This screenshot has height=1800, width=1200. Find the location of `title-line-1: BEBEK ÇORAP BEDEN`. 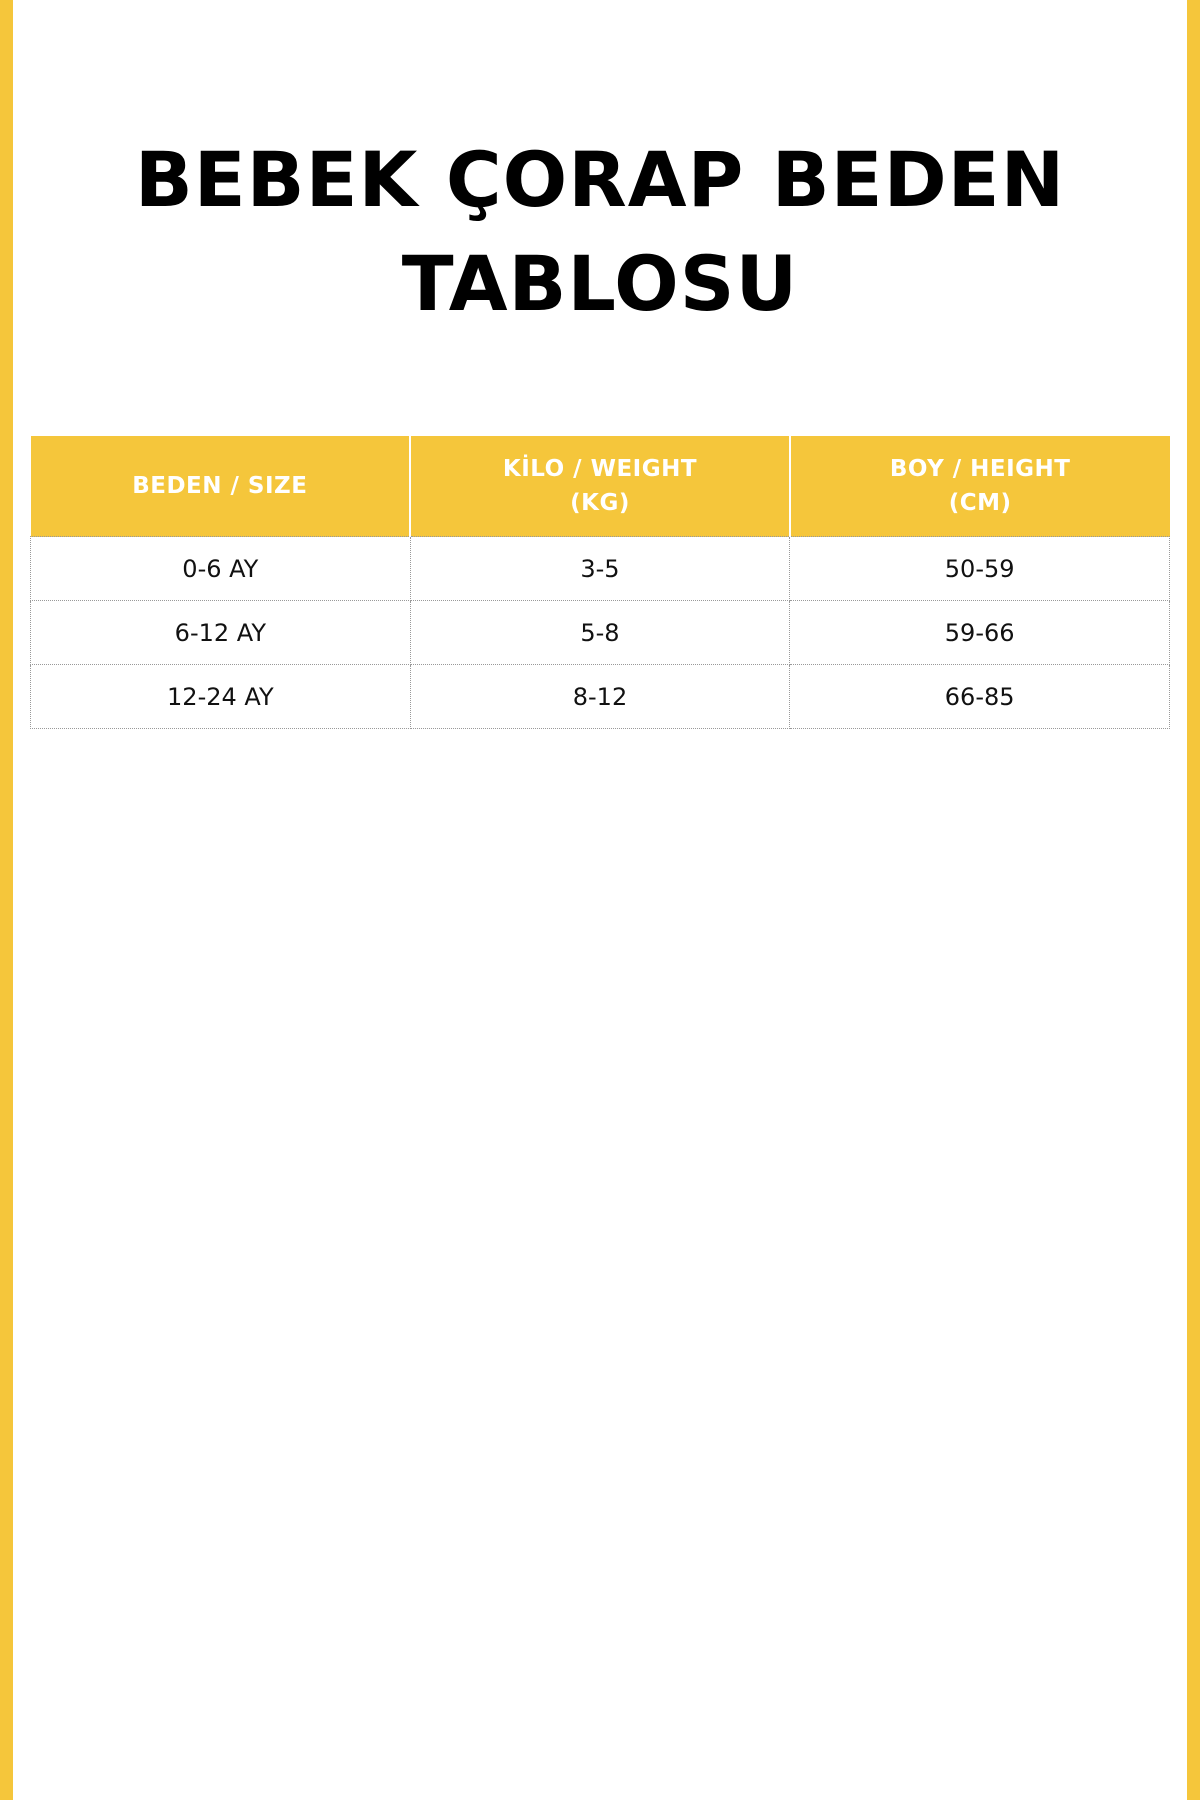

title-line-1: BEBEK ÇORAP BEDEN is located at coordinates (600, 179).